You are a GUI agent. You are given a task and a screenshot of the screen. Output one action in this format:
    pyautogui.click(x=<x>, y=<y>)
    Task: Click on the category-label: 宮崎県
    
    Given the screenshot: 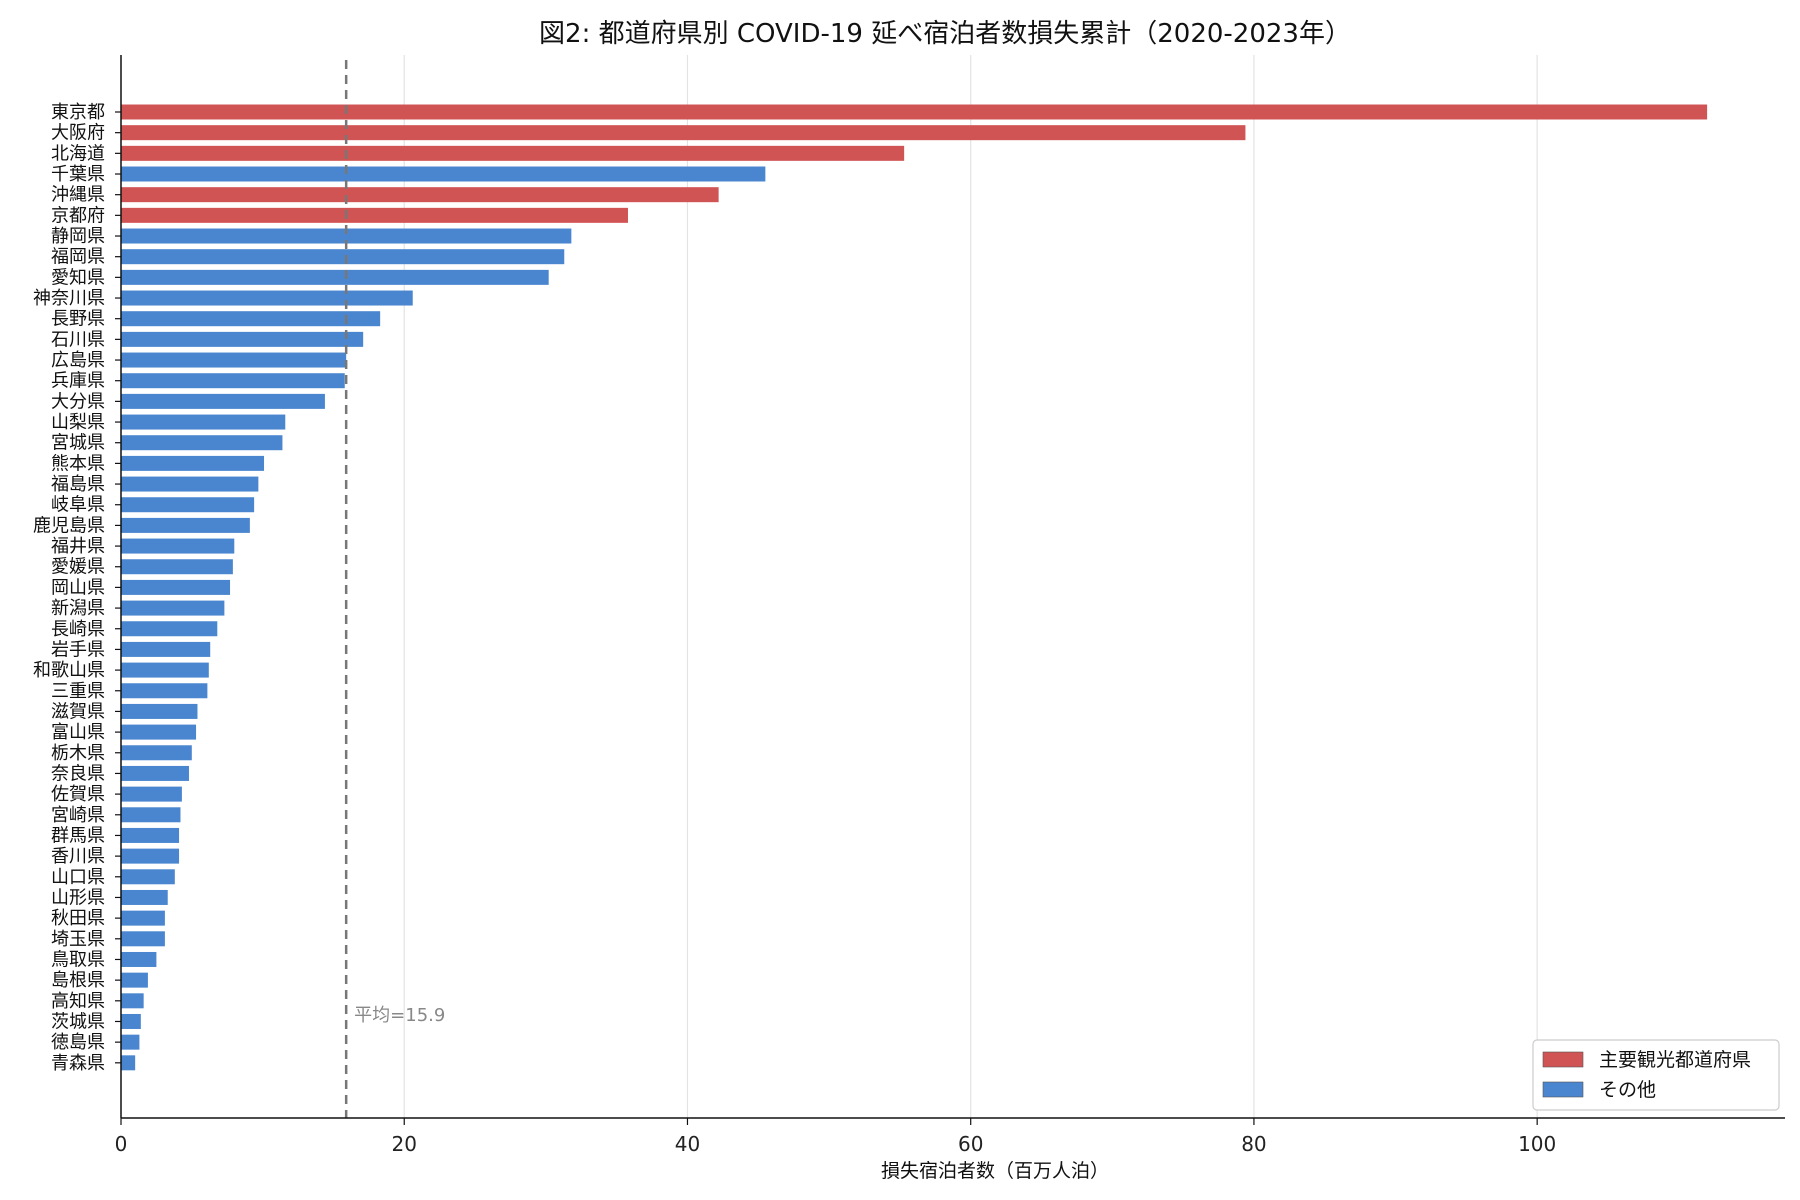 What is the action you would take?
    pyautogui.click(x=78, y=815)
    